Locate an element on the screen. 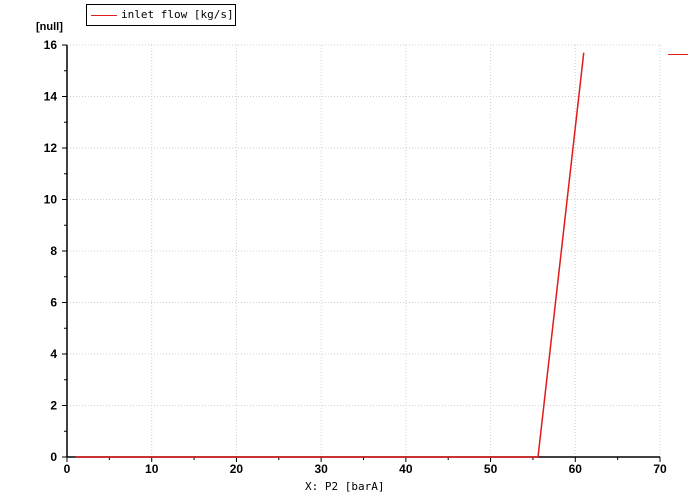 This screenshot has height=500, width=692. x-tick-label: 40 is located at coordinates (406, 469).